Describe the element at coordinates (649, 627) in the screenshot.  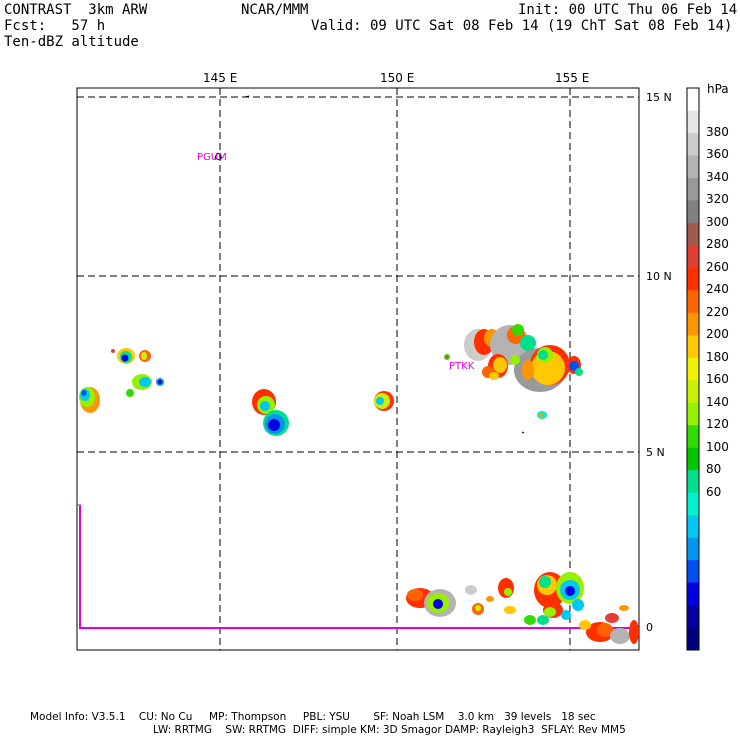
I see `lat-label-0: 0` at that location.